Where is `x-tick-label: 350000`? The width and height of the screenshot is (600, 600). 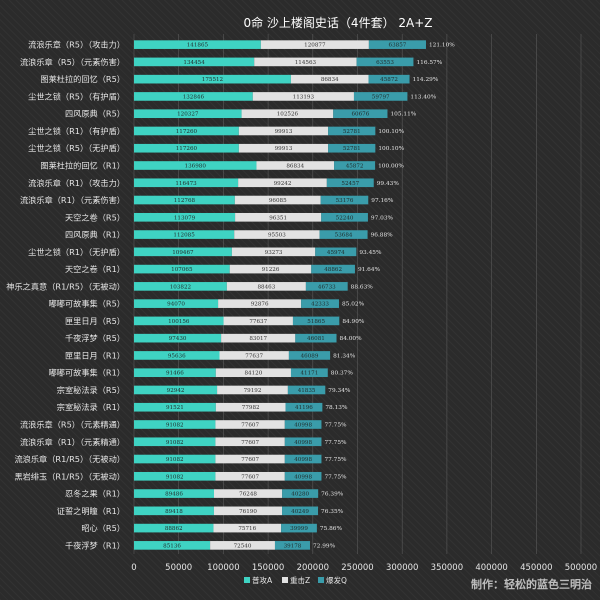 x-tick-label: 350000 is located at coordinates (447, 568).